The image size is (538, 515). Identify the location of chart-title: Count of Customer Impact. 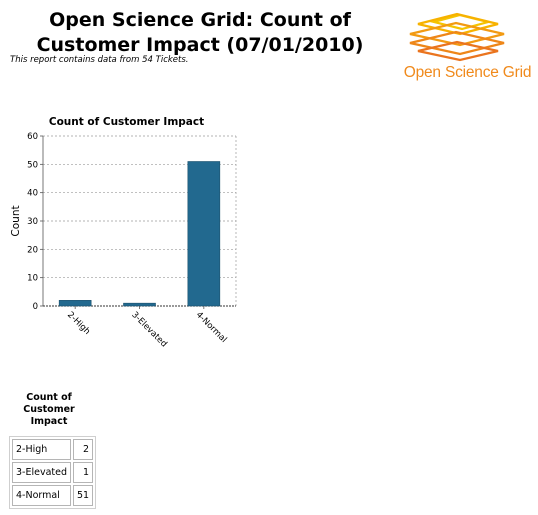
(126, 122).